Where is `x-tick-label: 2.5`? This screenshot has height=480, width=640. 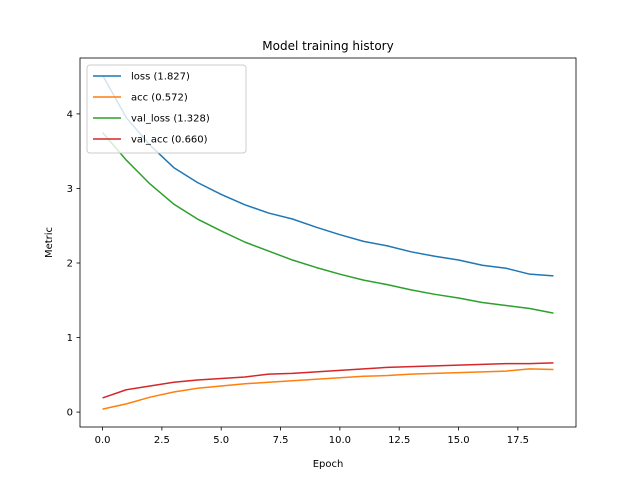 x-tick-label: 2.5 is located at coordinates (162, 440).